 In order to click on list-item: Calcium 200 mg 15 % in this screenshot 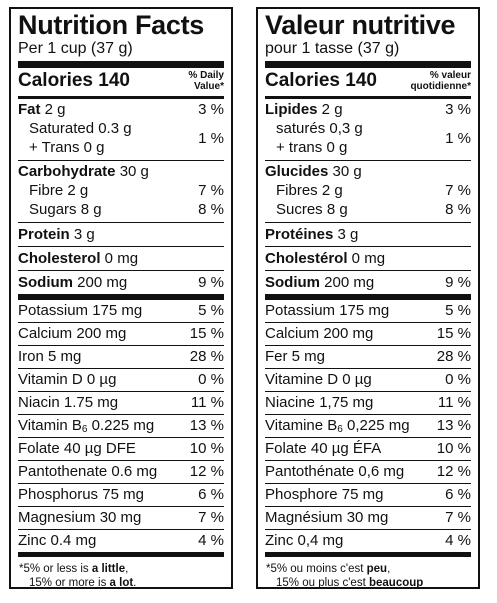, I will do `click(368, 334)`.